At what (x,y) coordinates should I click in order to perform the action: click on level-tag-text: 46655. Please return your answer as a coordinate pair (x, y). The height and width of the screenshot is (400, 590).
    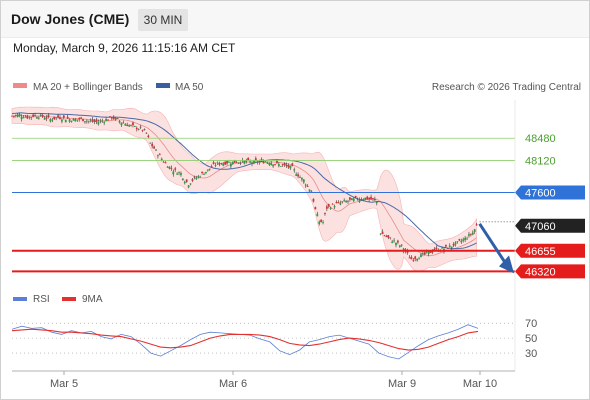
    Looking at the image, I should click on (540, 252).